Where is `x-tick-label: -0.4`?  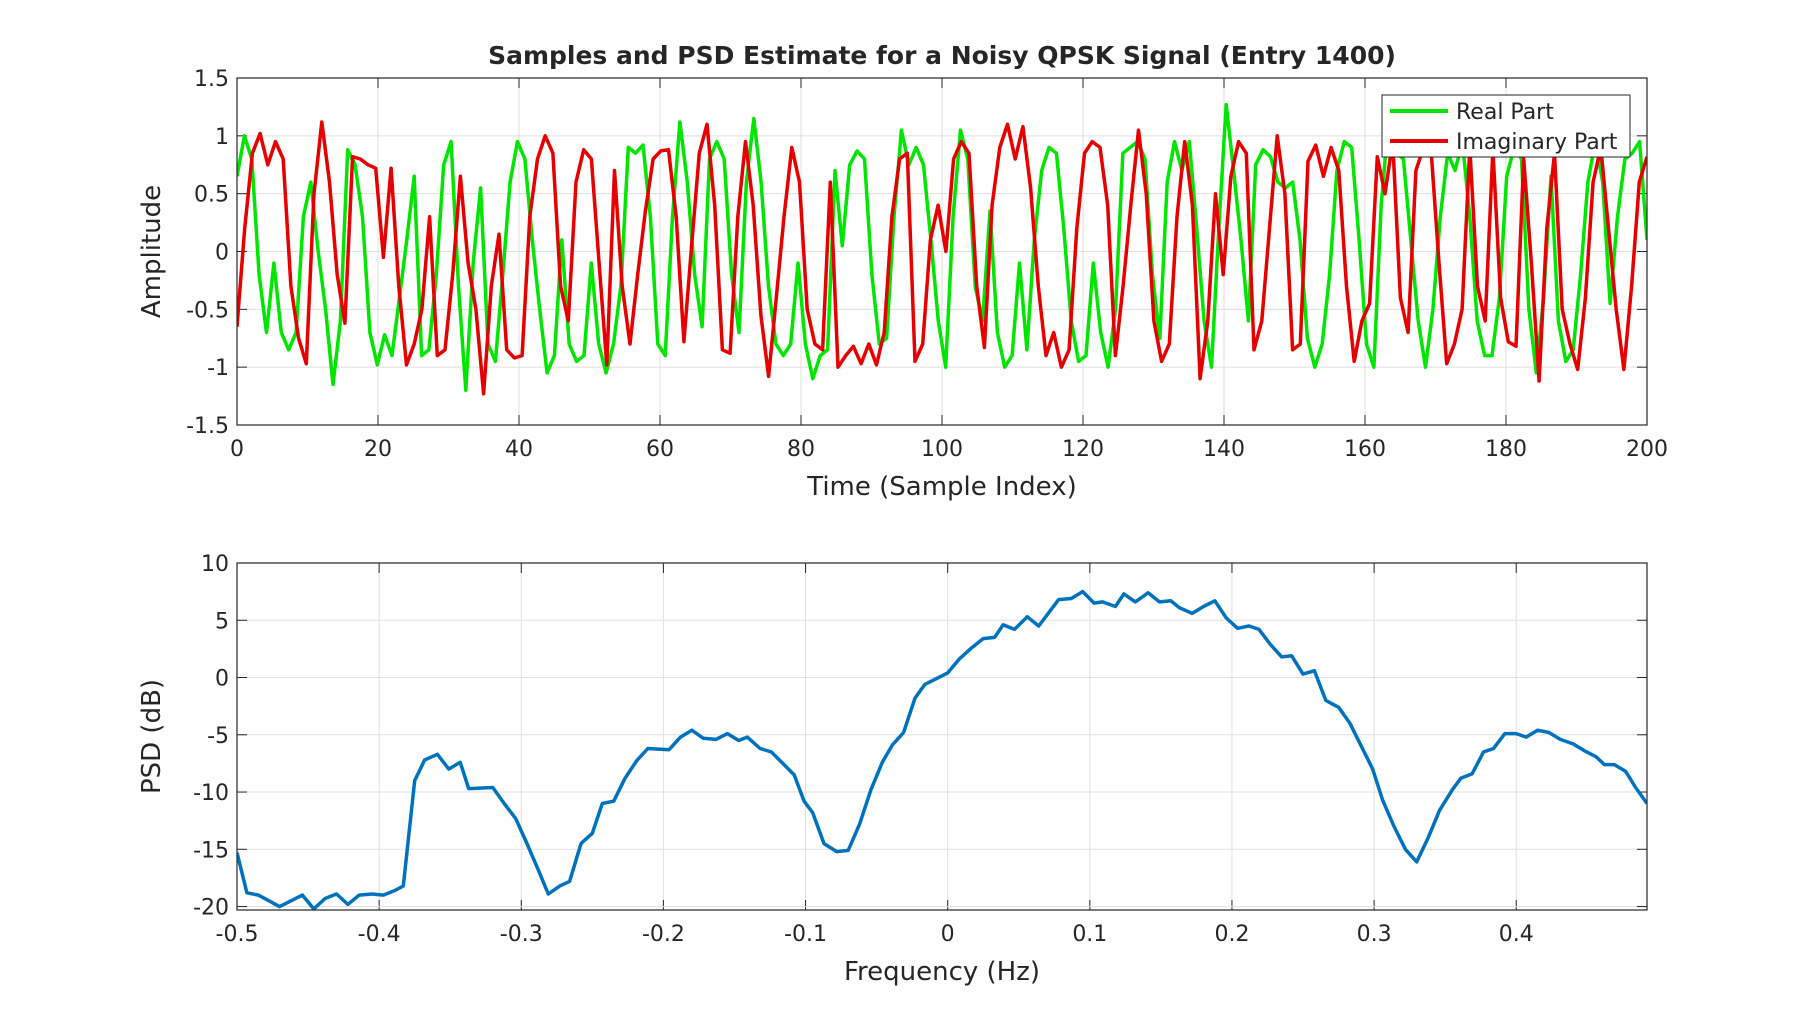
x-tick-label: -0.4 is located at coordinates (379, 934).